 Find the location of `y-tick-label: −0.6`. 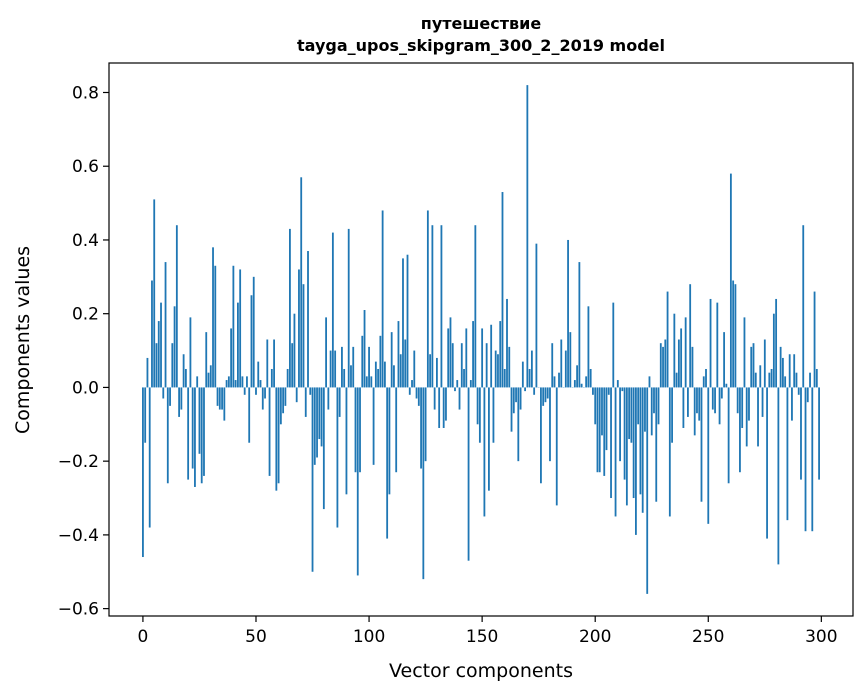

y-tick-label: −0.6 is located at coordinates (78, 610).